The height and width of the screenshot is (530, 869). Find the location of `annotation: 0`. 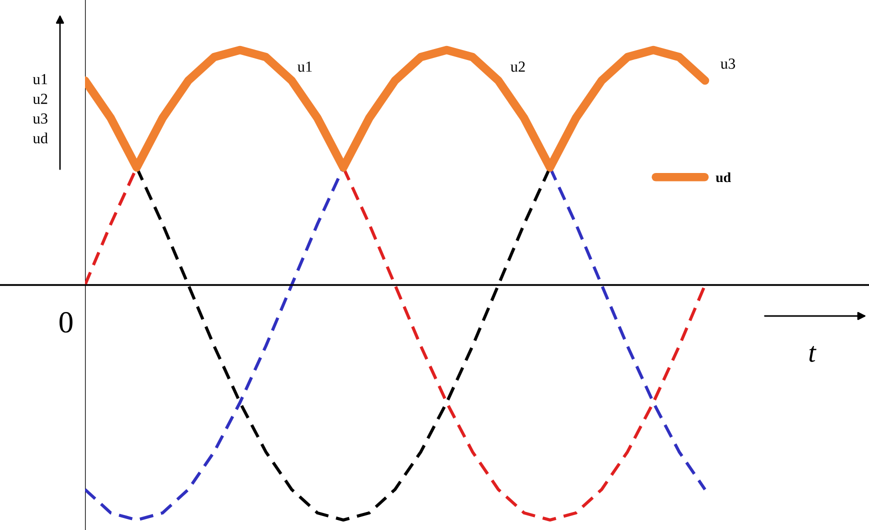

annotation: 0 is located at coordinates (66, 322).